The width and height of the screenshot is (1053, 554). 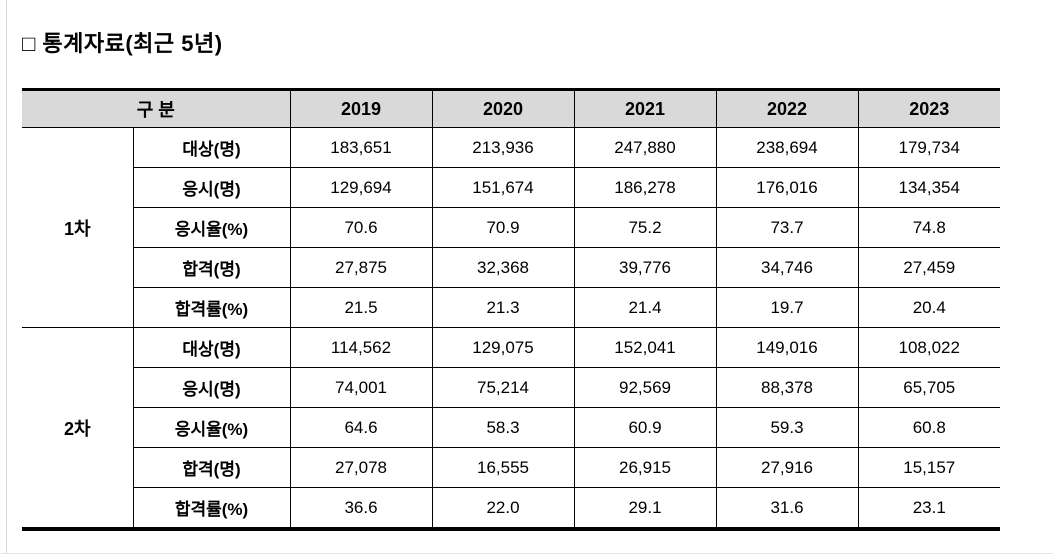 I want to click on table-row: 합격(명) 27,875 32,368 39,776 34,746 27,459, so click(x=511, y=267).